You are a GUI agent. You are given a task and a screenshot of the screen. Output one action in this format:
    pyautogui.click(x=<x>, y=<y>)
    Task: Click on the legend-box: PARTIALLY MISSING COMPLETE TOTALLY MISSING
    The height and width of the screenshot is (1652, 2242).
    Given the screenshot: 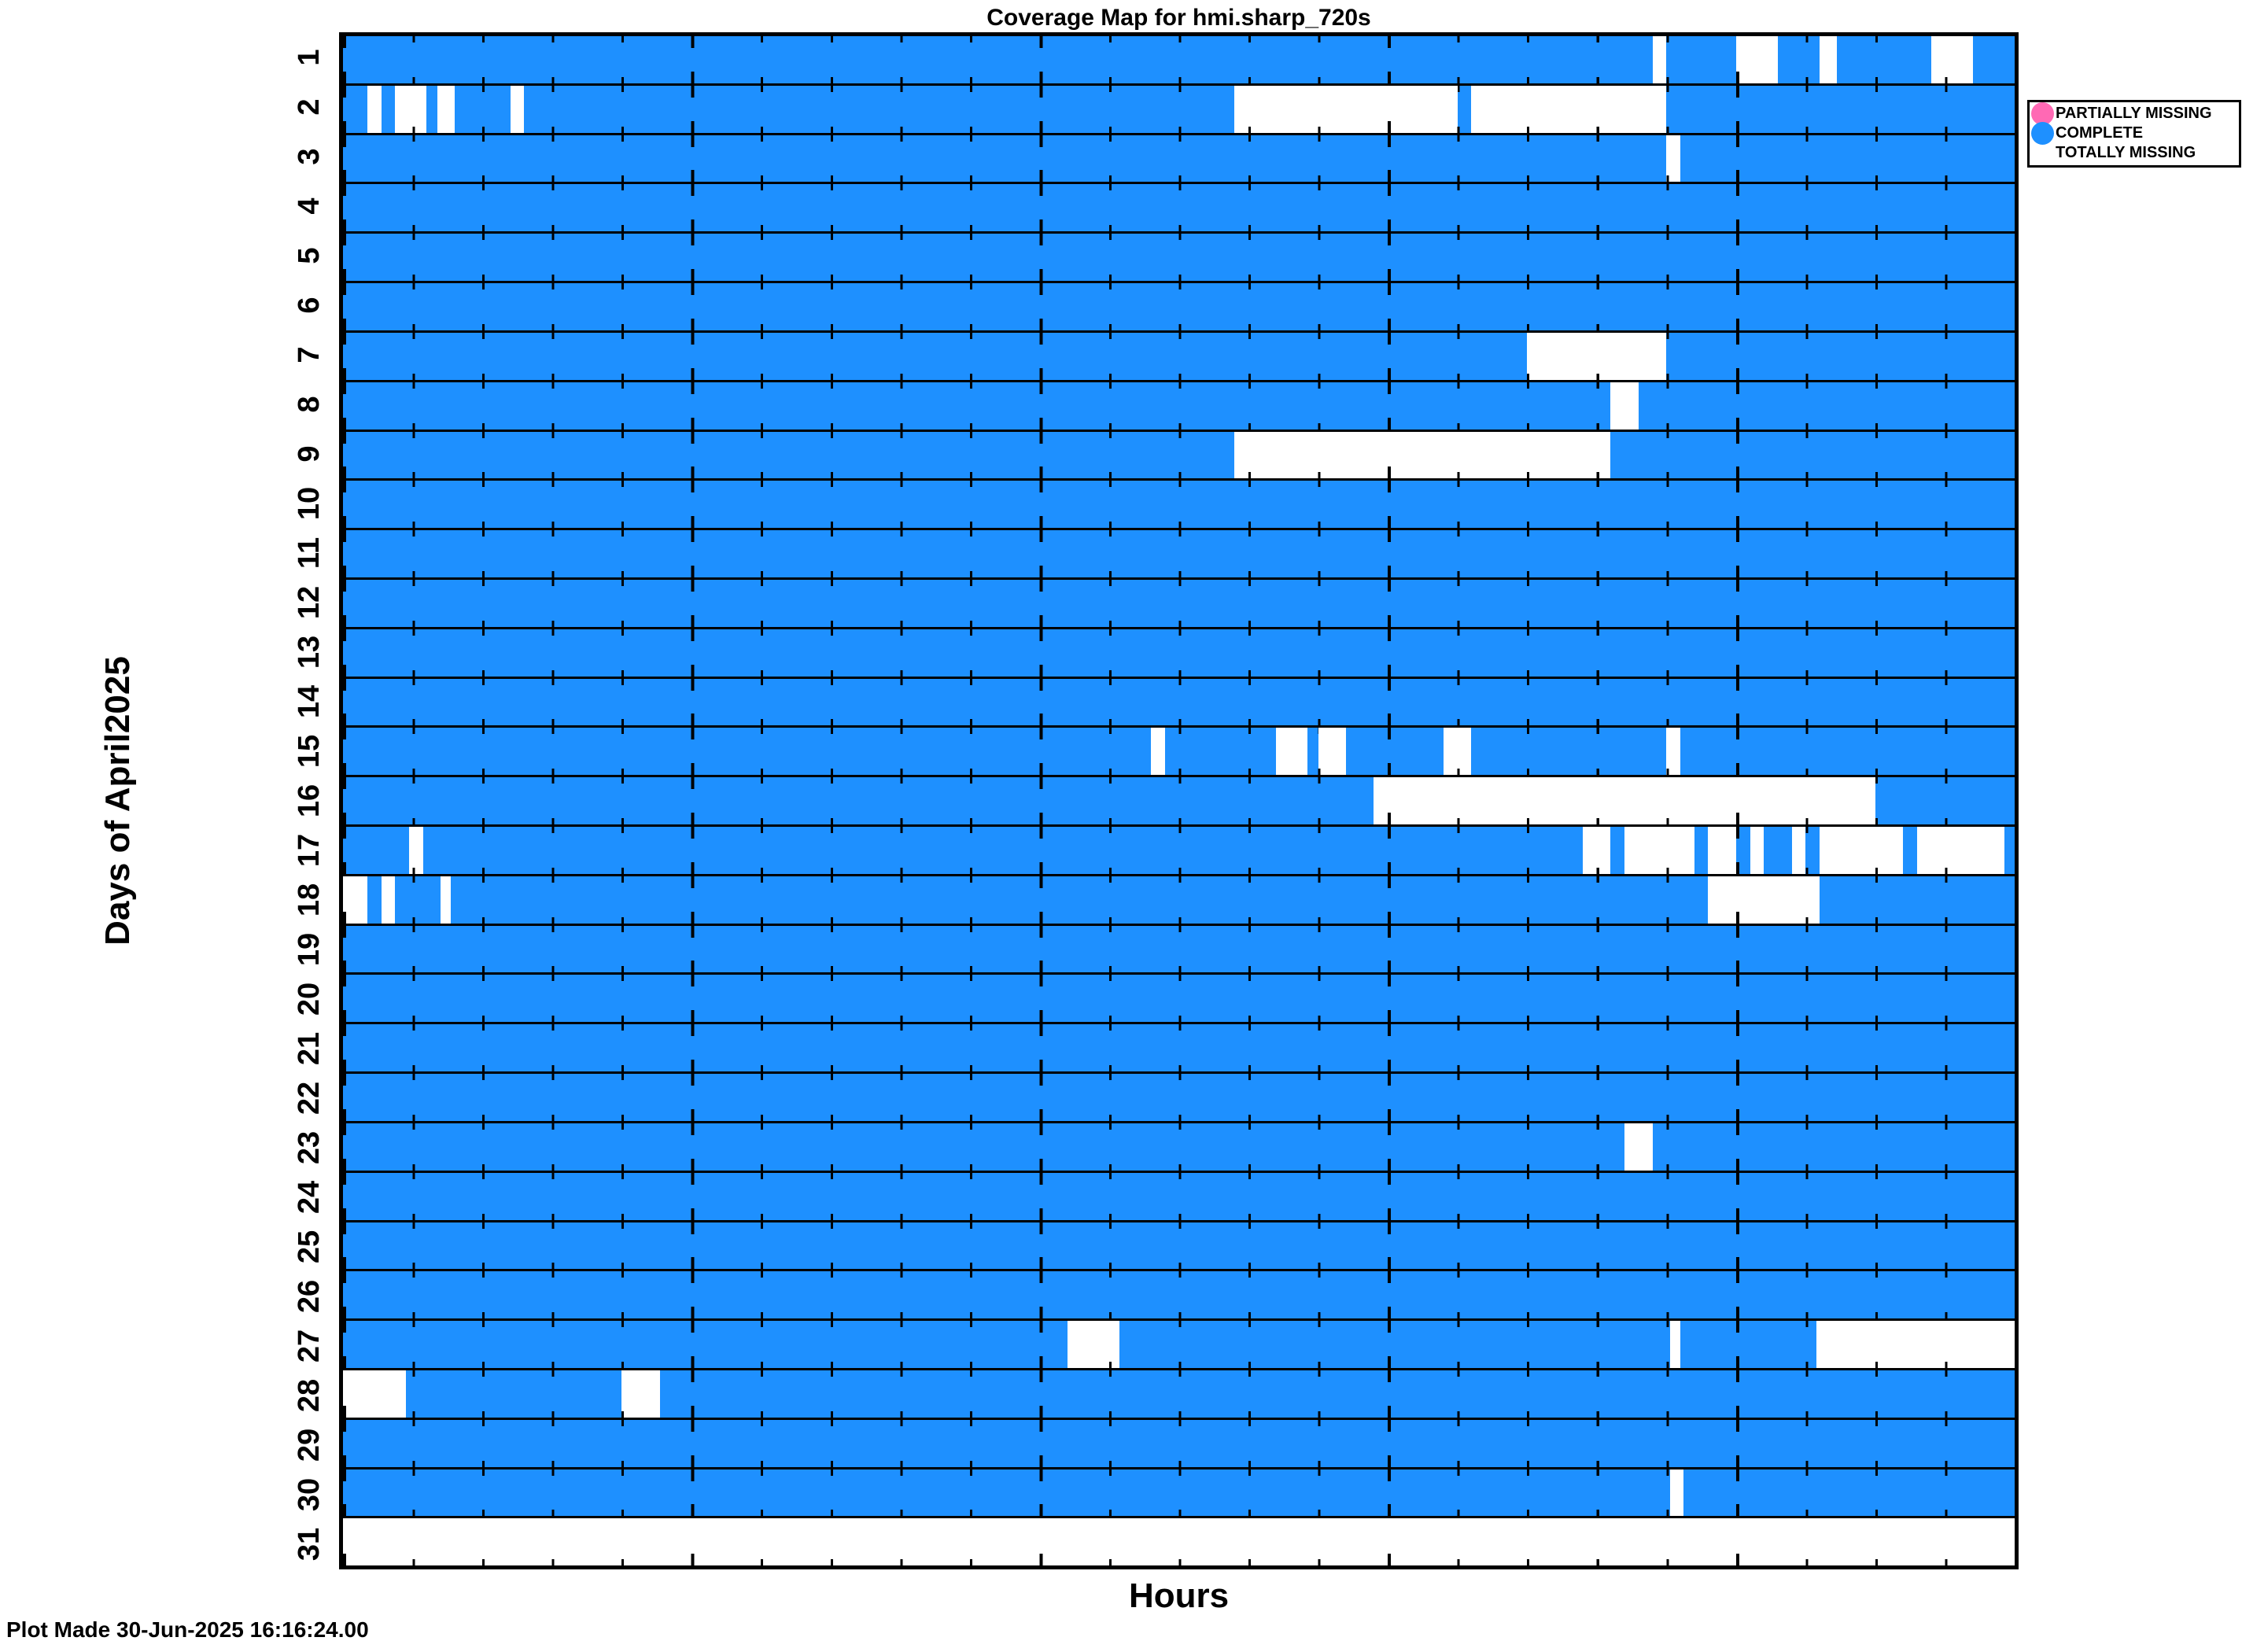 What is the action you would take?
    pyautogui.click(x=2134, y=134)
    